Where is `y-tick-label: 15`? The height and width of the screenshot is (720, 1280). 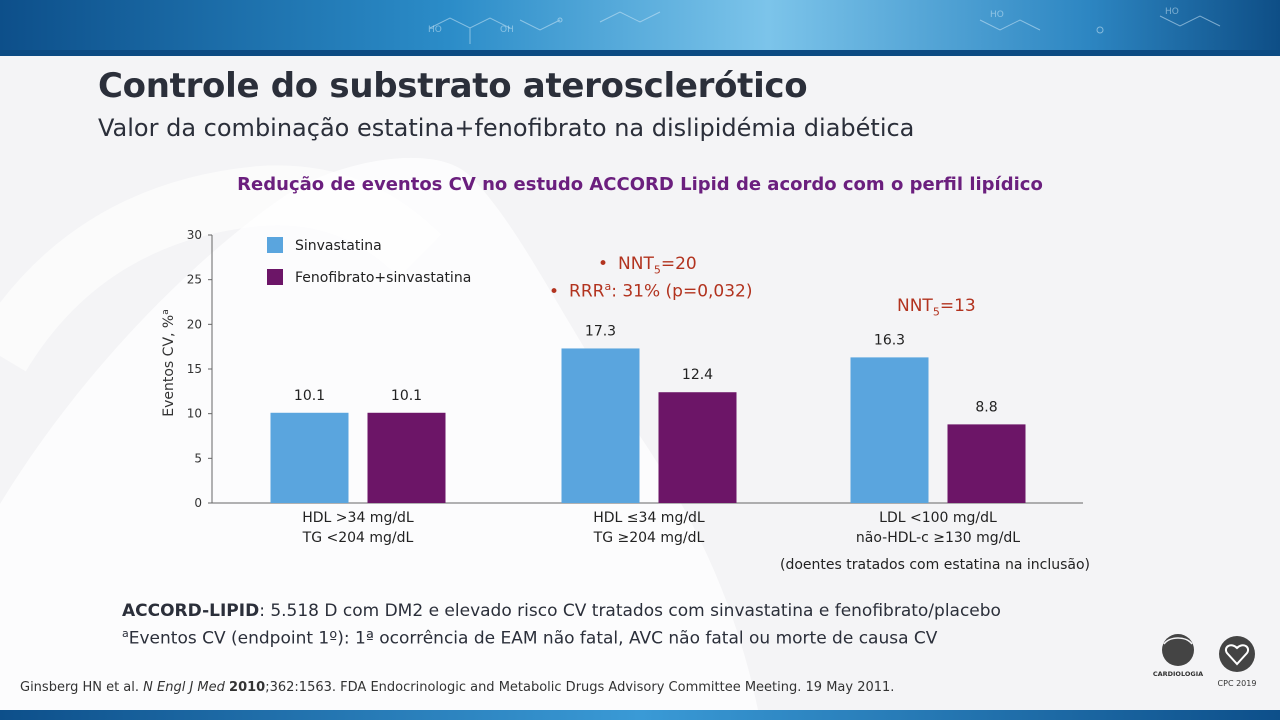 y-tick-label: 15 is located at coordinates (194, 369).